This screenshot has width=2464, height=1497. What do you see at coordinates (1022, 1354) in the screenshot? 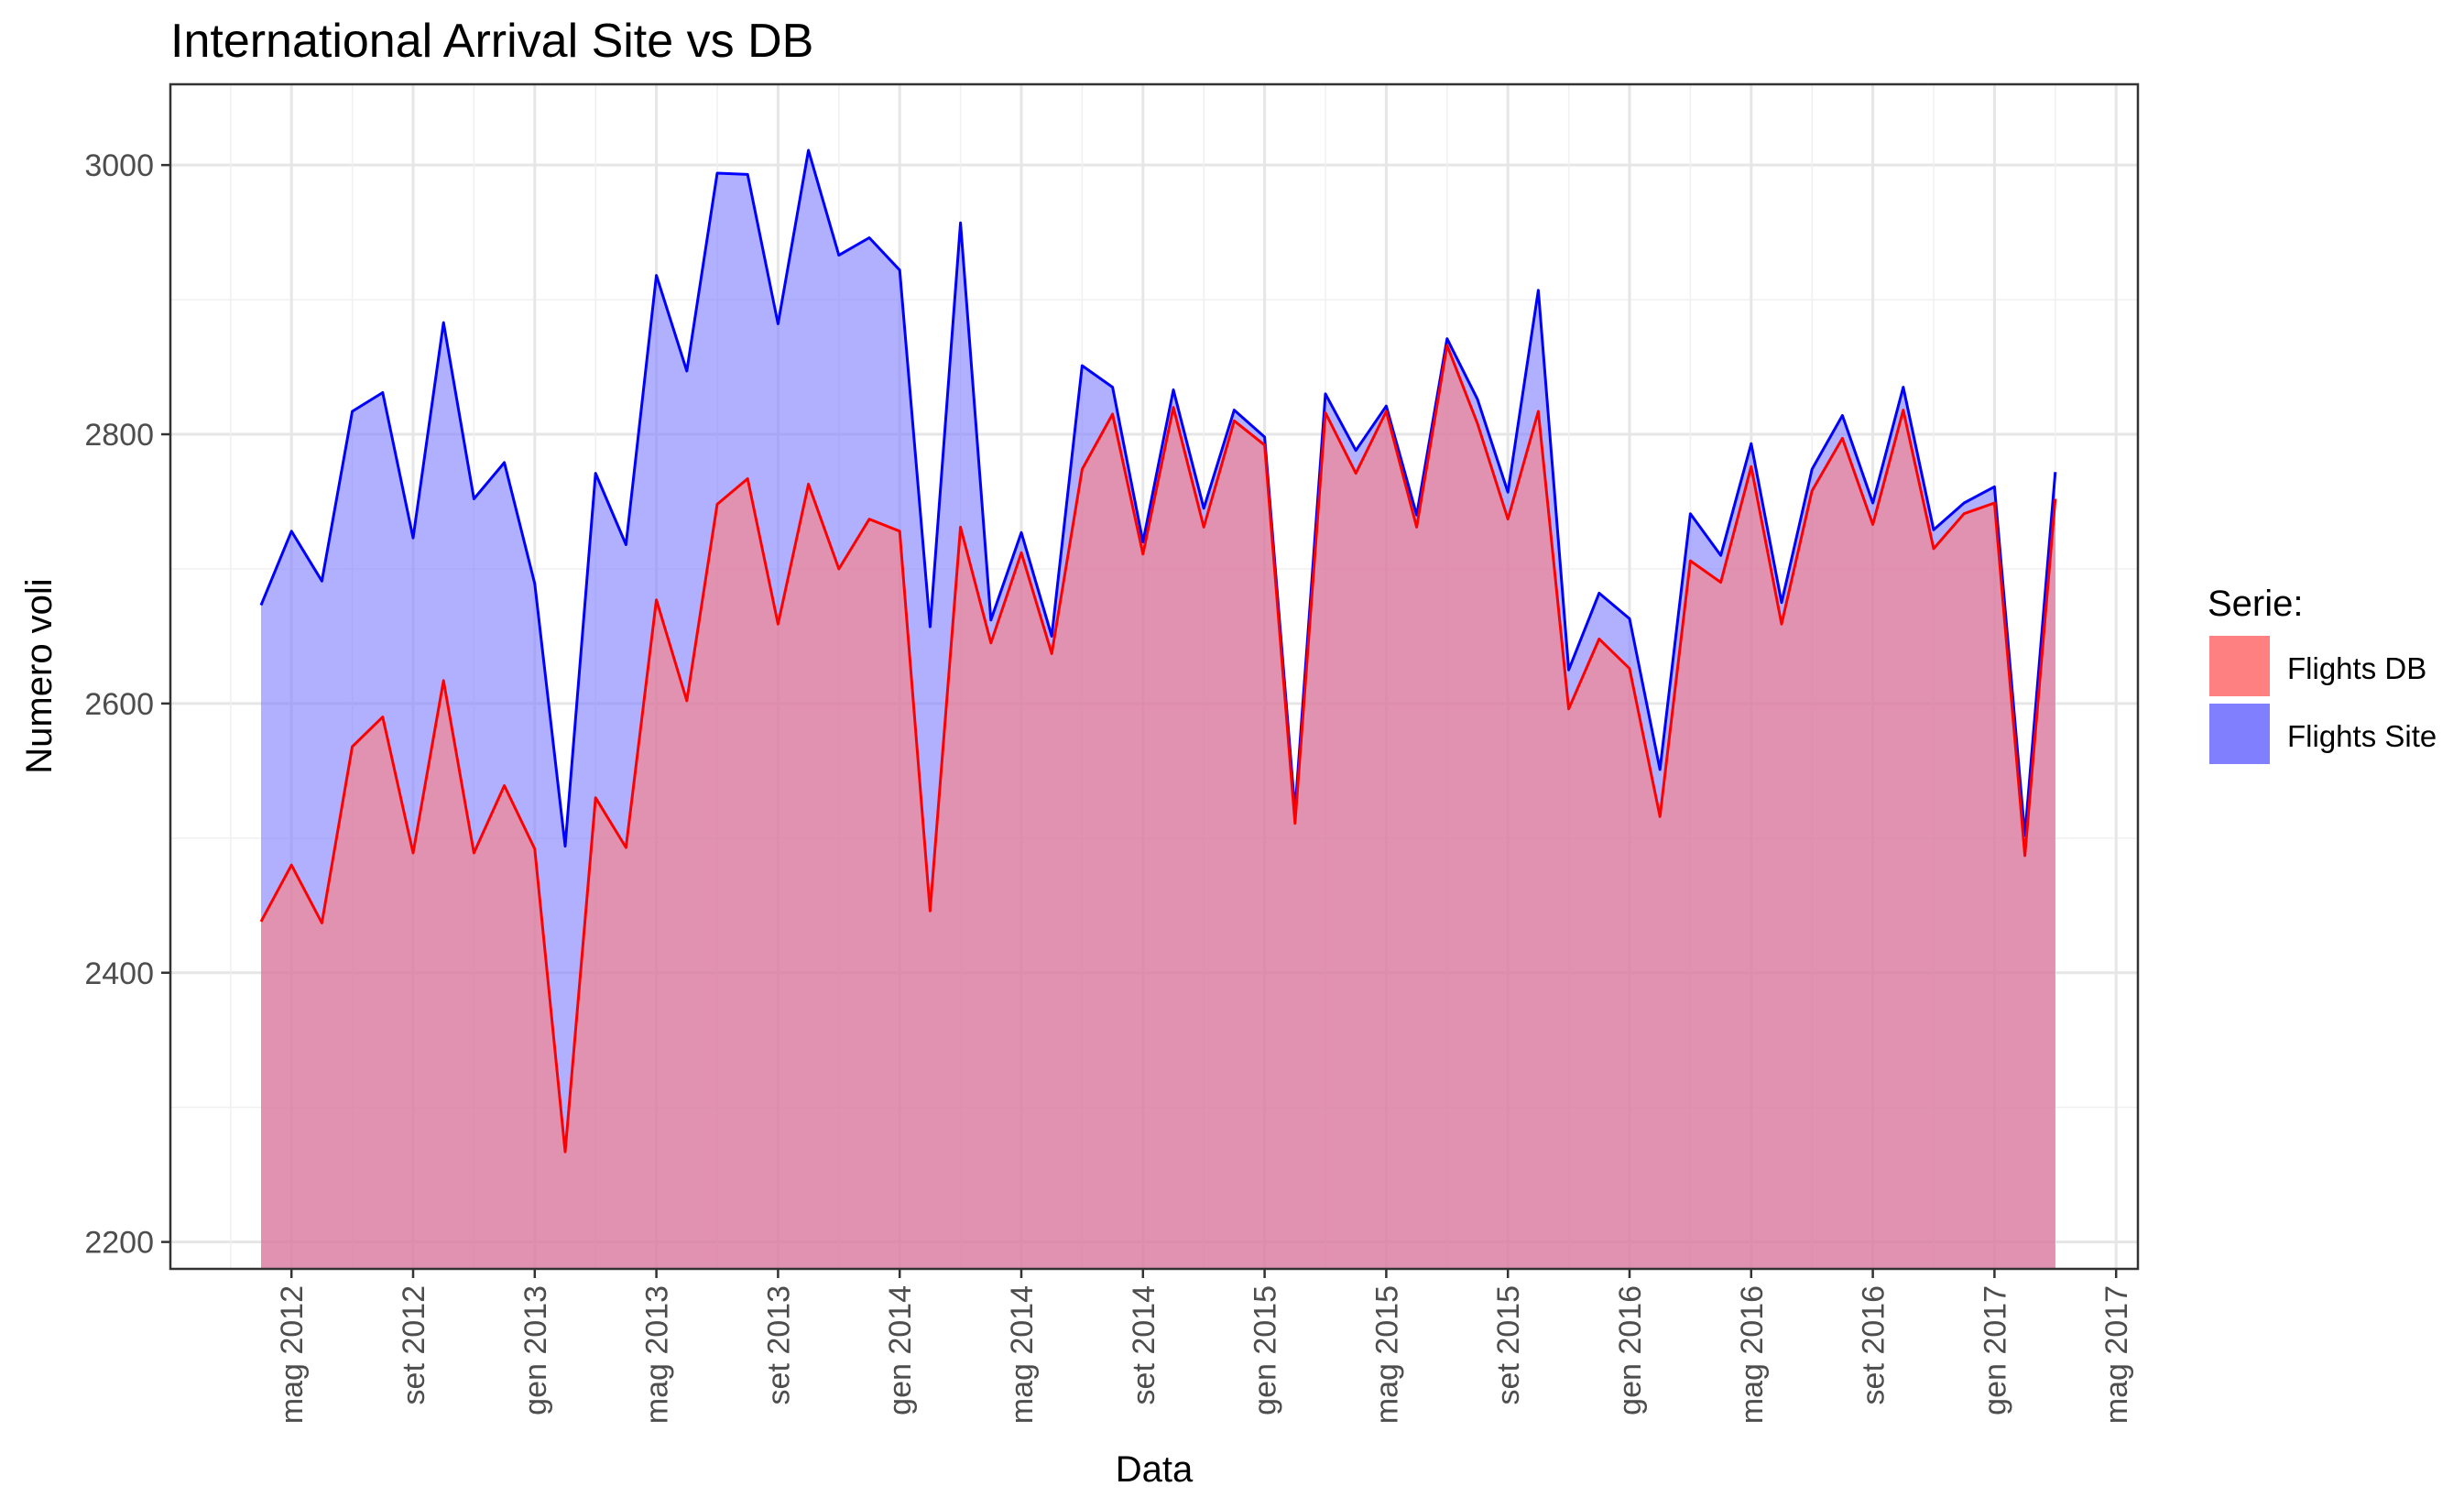
I see `x-tick-label: mag 2014` at bounding box center [1022, 1354].